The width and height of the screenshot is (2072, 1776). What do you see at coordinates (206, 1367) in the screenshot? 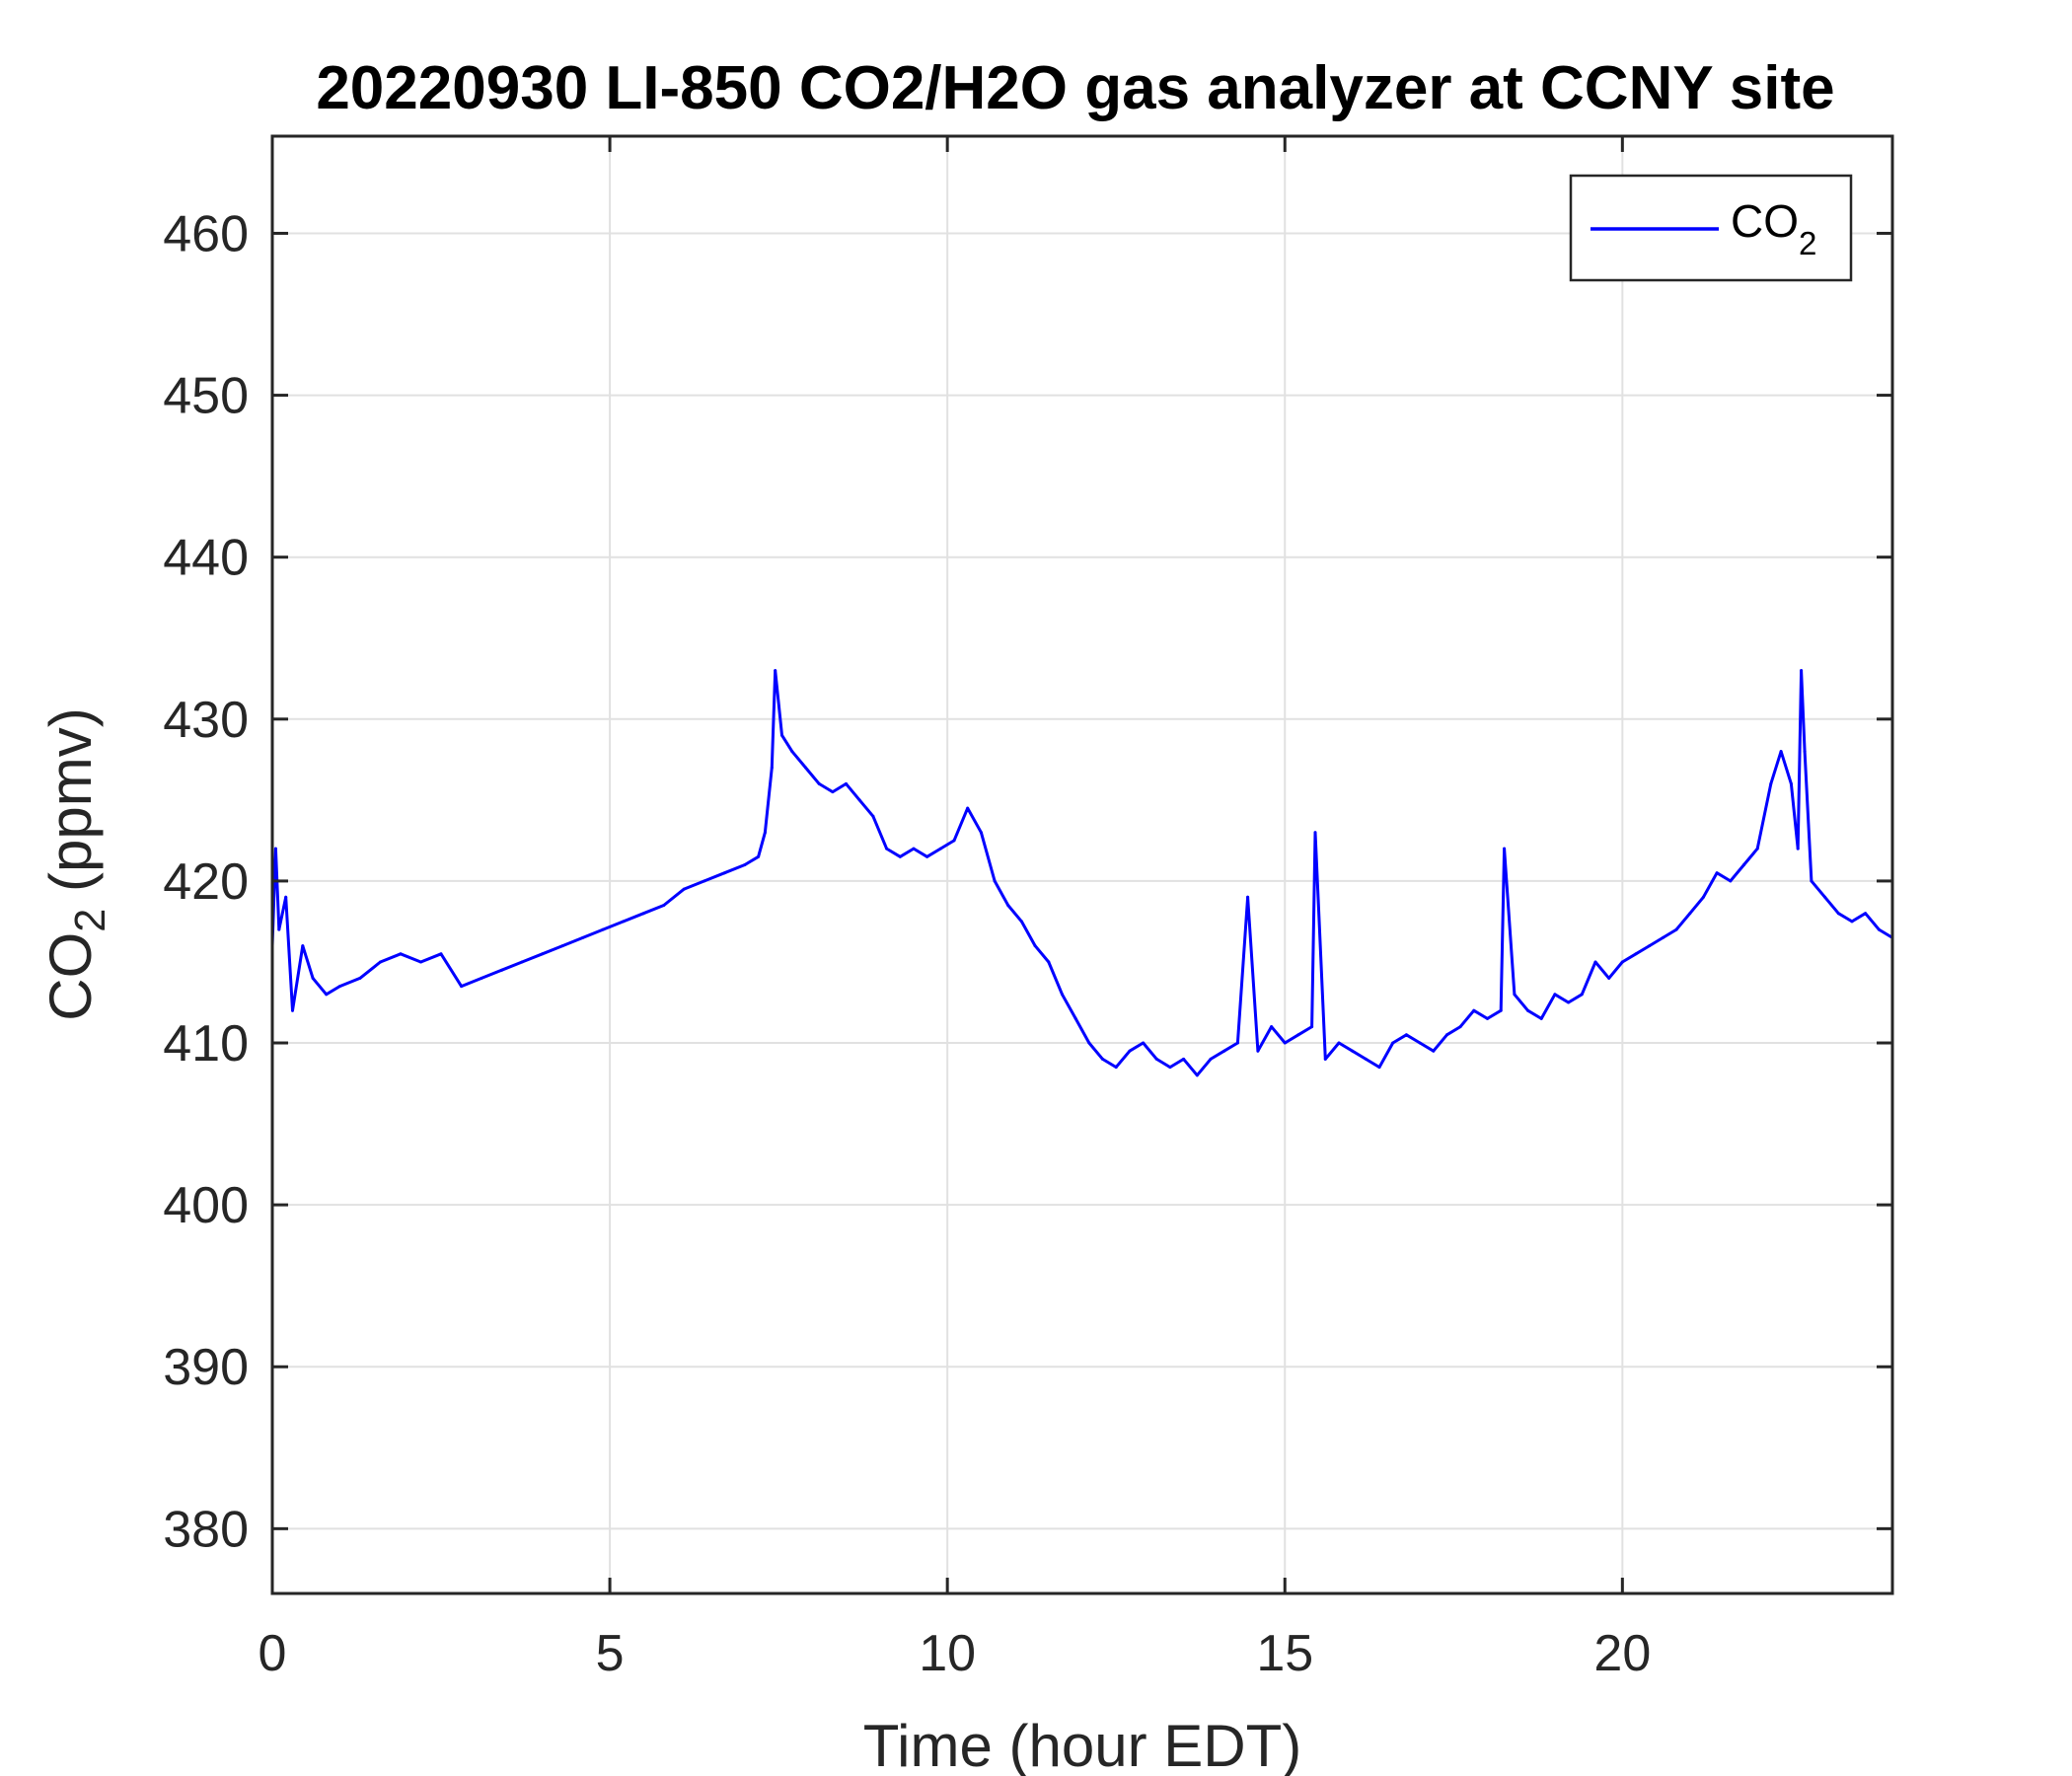
I see `y-tick-label: 390` at bounding box center [206, 1367].